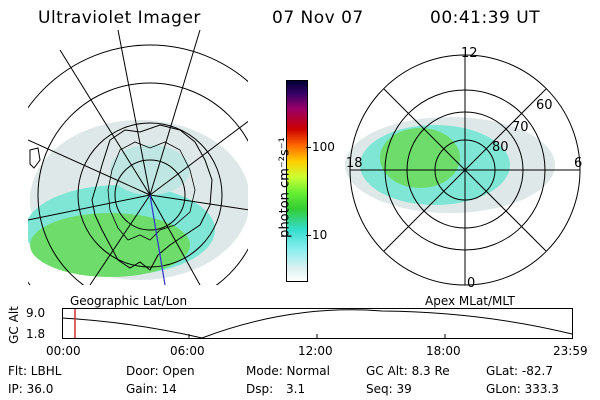 Image resolution: width=600 pixels, height=400 pixels. Describe the element at coordinates (471, 283) in the screenshot. I see `mlt-label-0: 0` at that location.